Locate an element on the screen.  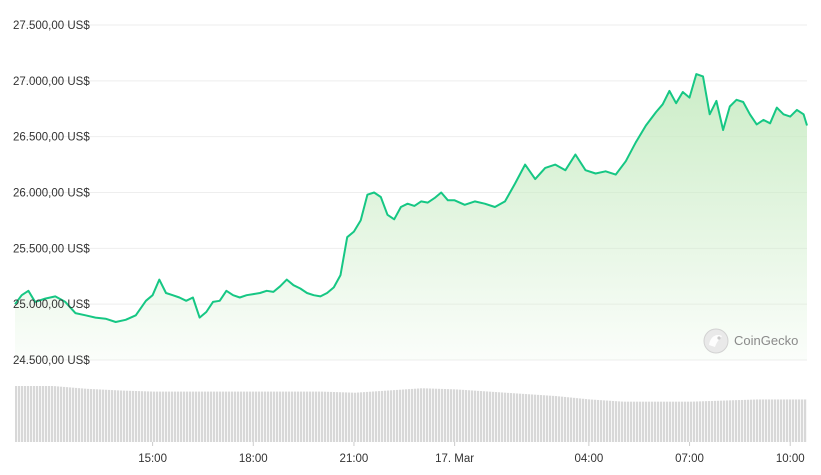
x-tick-label: 21:00 is located at coordinates (354, 459).